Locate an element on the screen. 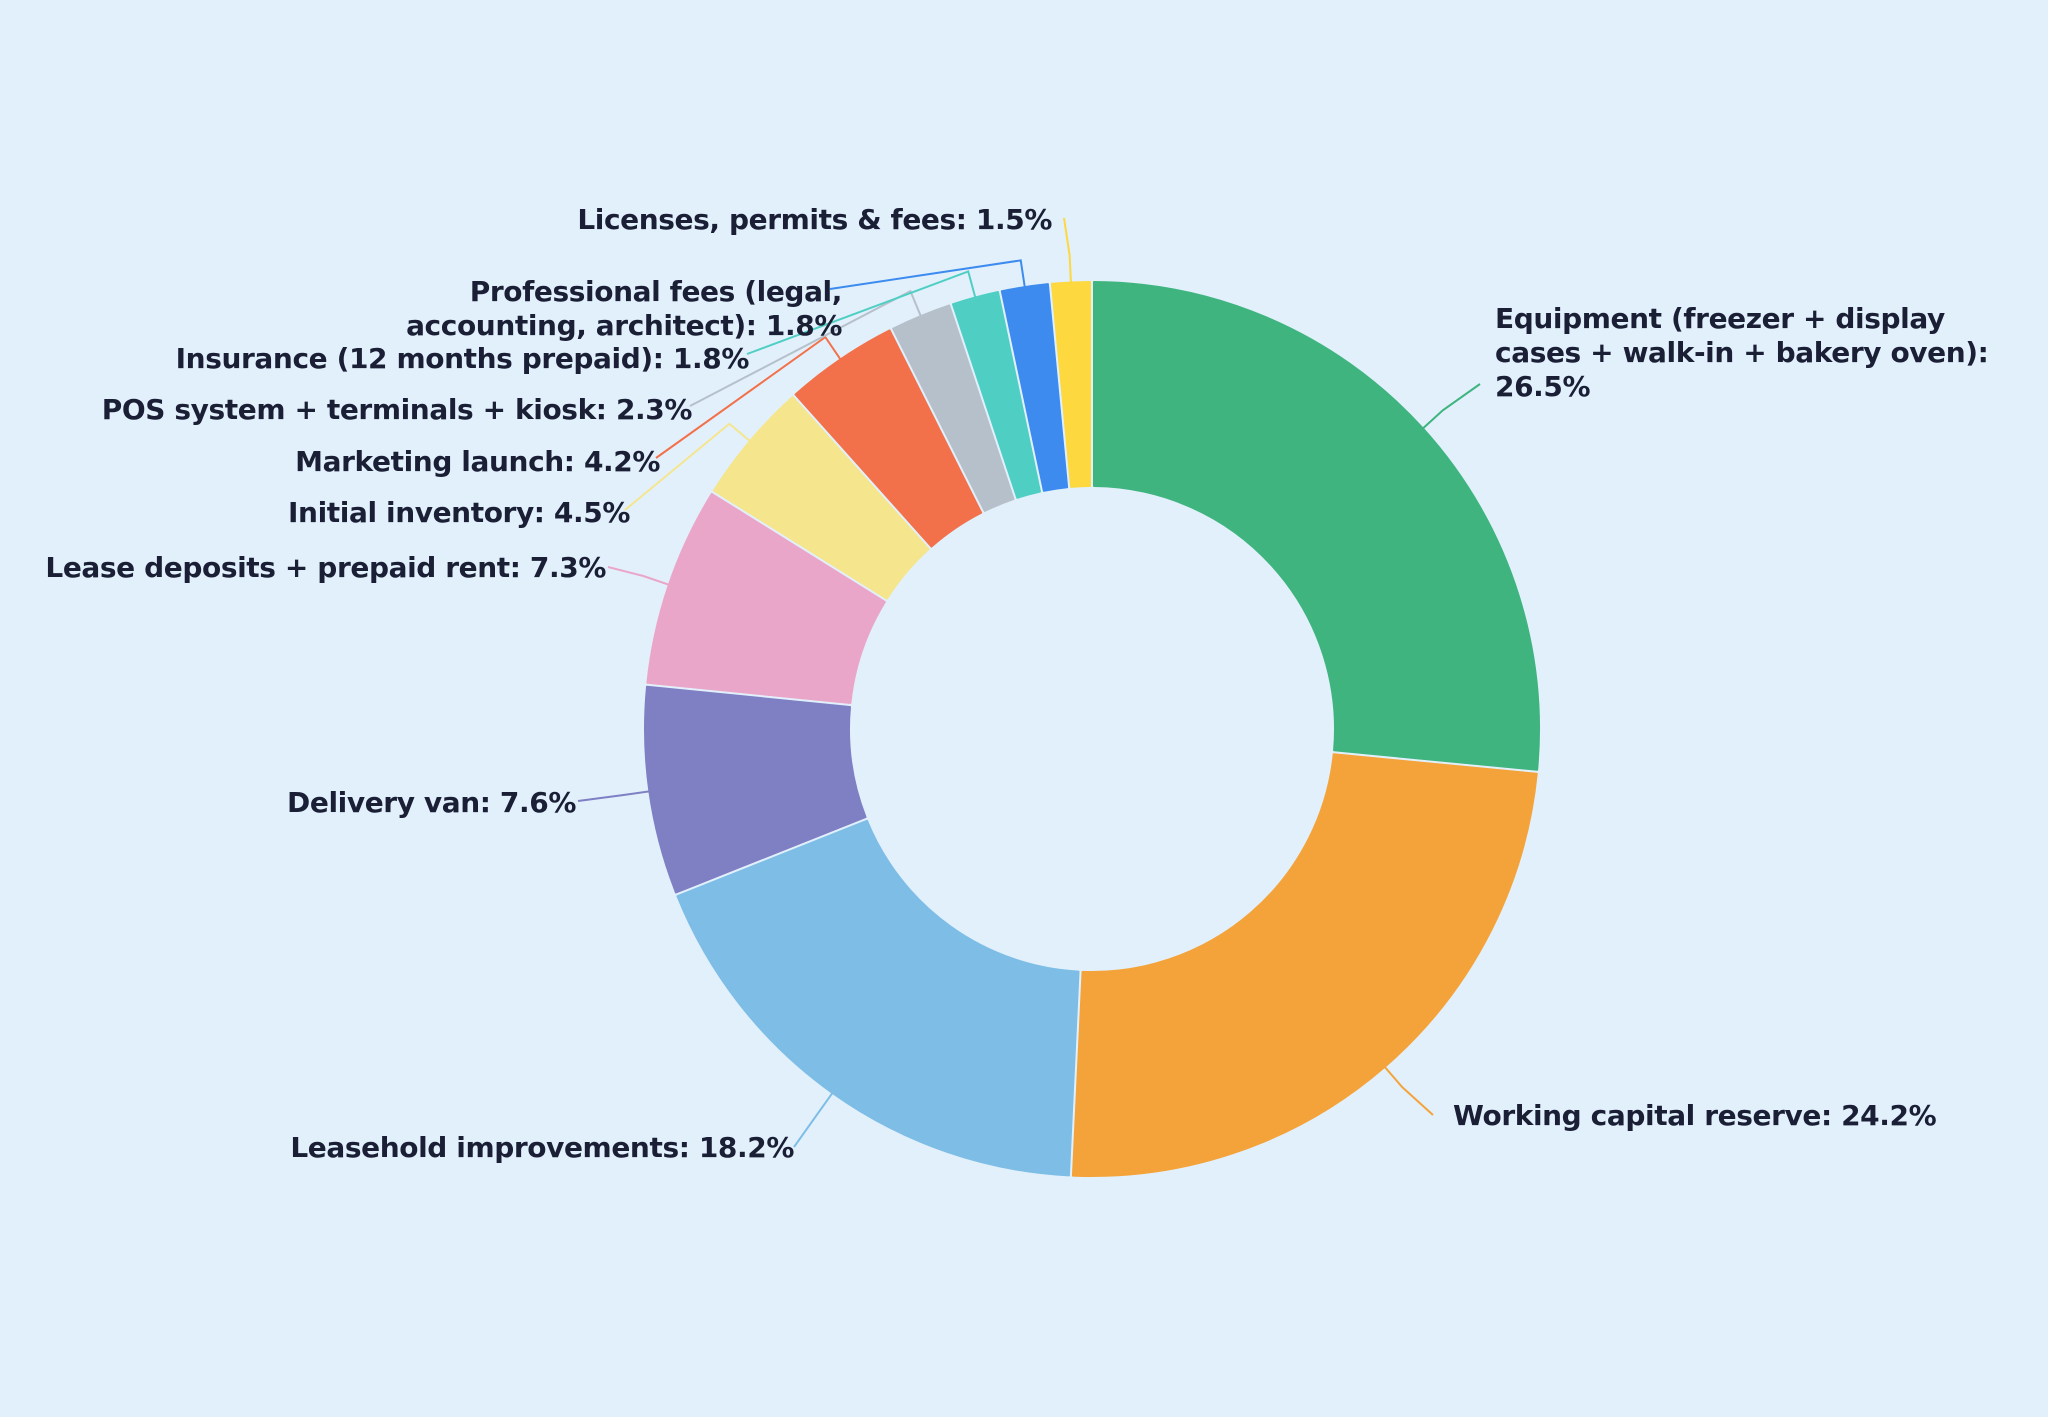 The width and height of the screenshot is (2048, 1417). donut-slice-initial-inventory is located at coordinates (821, 498).